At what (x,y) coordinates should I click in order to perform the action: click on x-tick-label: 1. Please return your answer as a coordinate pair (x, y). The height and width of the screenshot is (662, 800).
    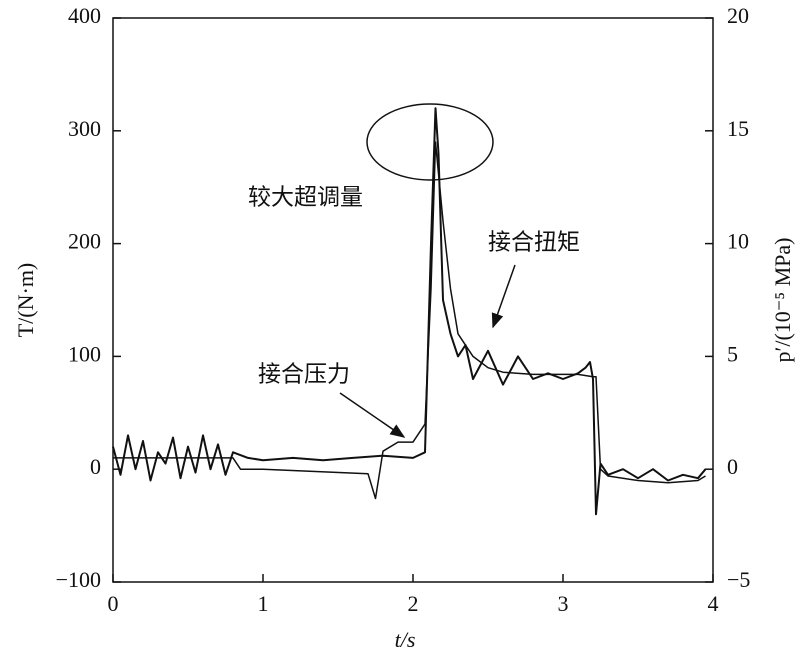
    Looking at the image, I should click on (263, 603).